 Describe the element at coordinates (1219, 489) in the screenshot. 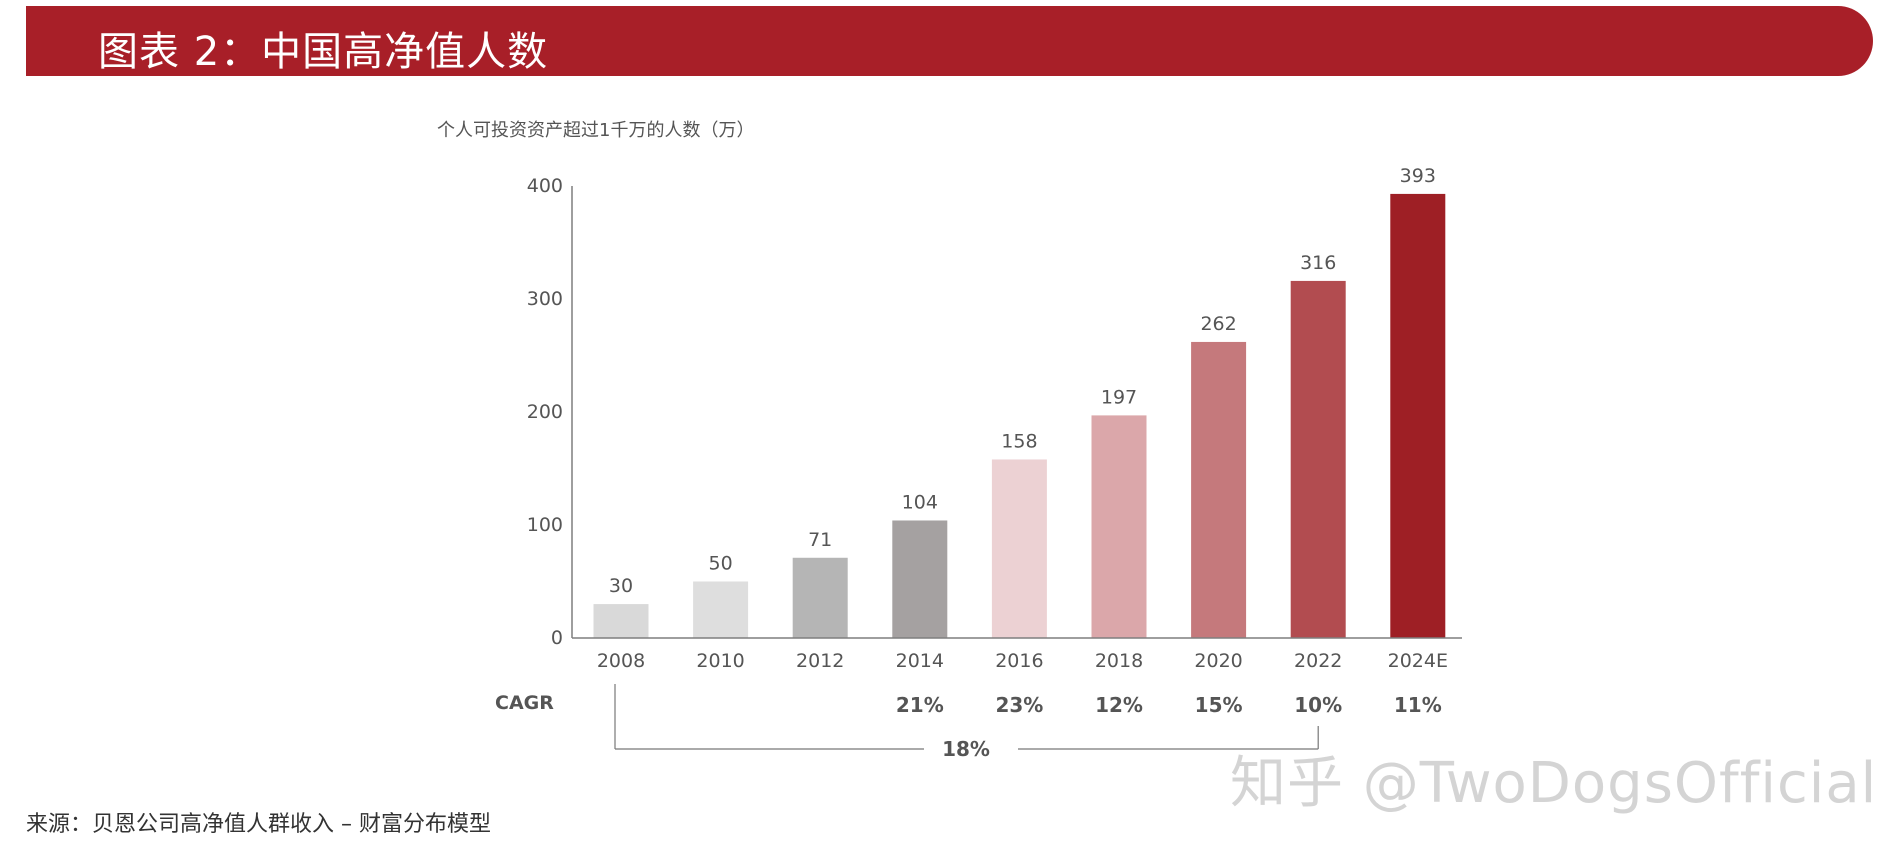

I see `bar-2020` at that location.